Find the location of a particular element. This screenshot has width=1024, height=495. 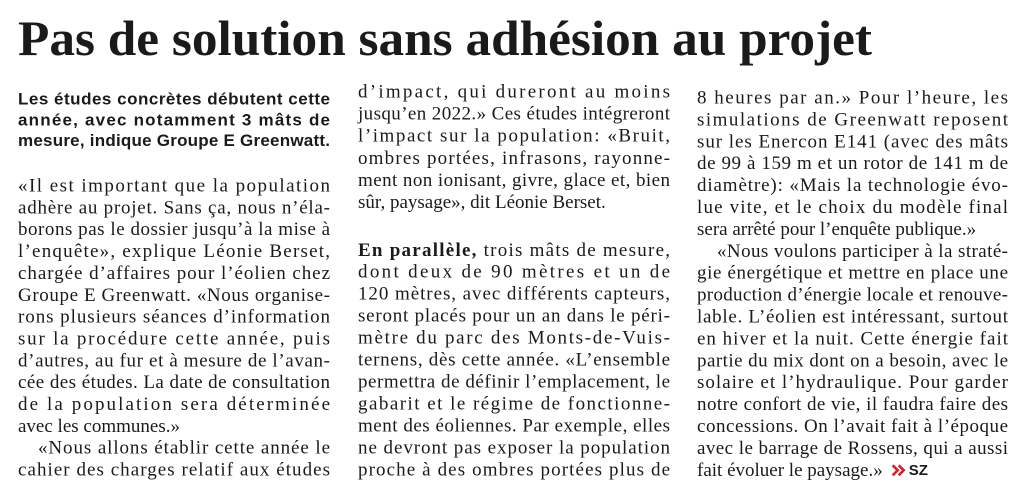

text-line: diamètre): «Mais la technologie évo- is located at coordinates (852, 185).